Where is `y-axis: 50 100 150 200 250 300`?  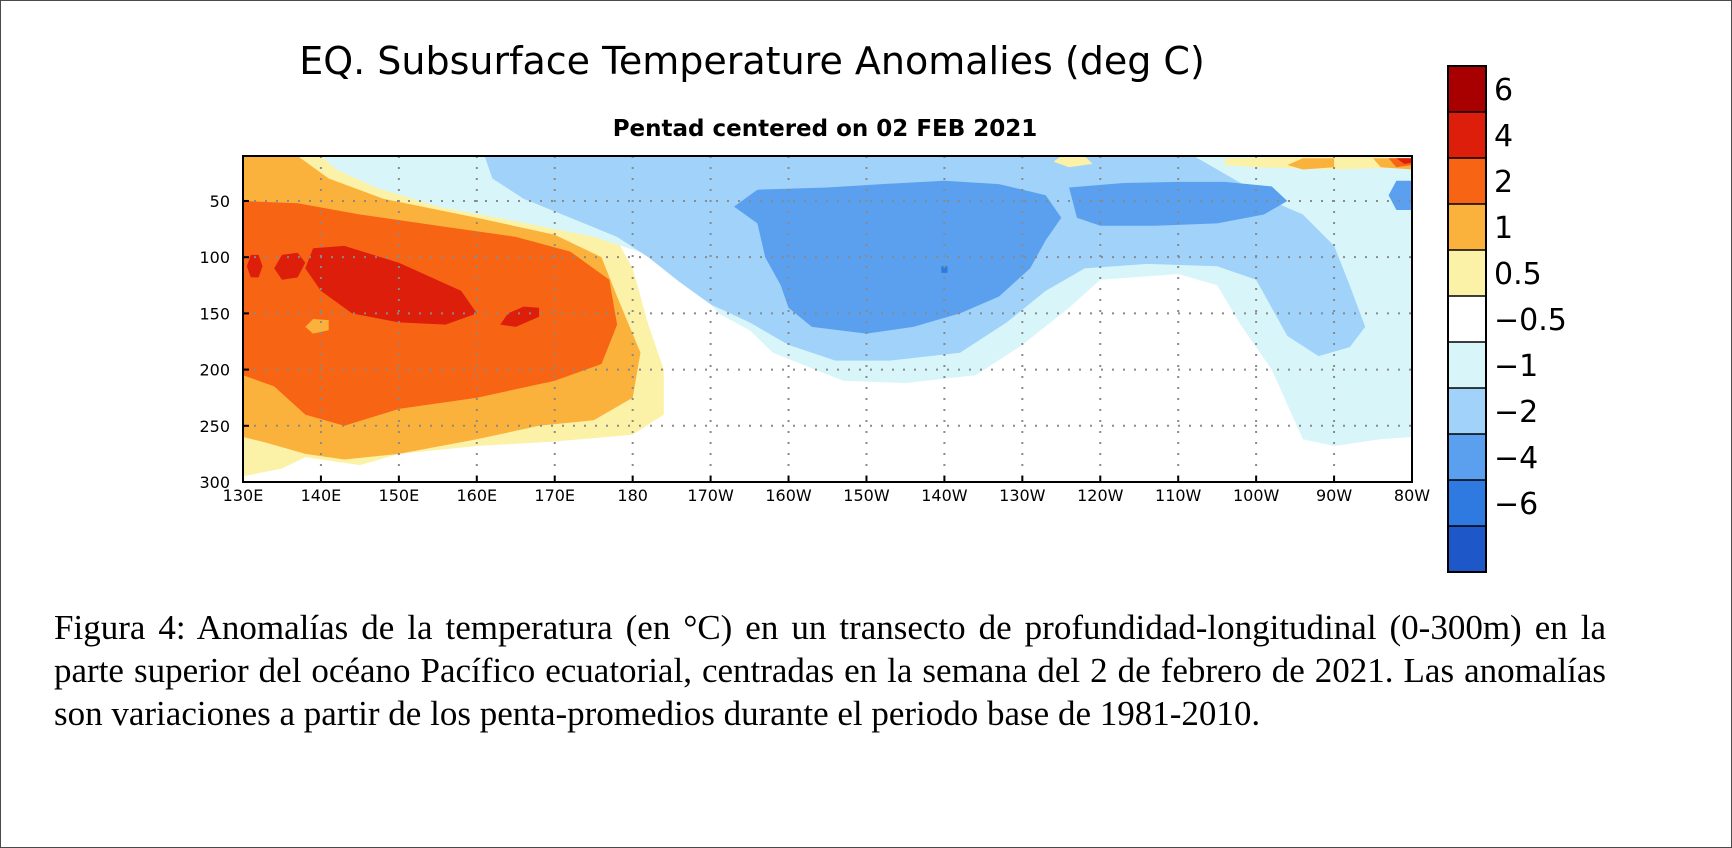
y-axis: 50 100 150 200 250 300 is located at coordinates (224, 342).